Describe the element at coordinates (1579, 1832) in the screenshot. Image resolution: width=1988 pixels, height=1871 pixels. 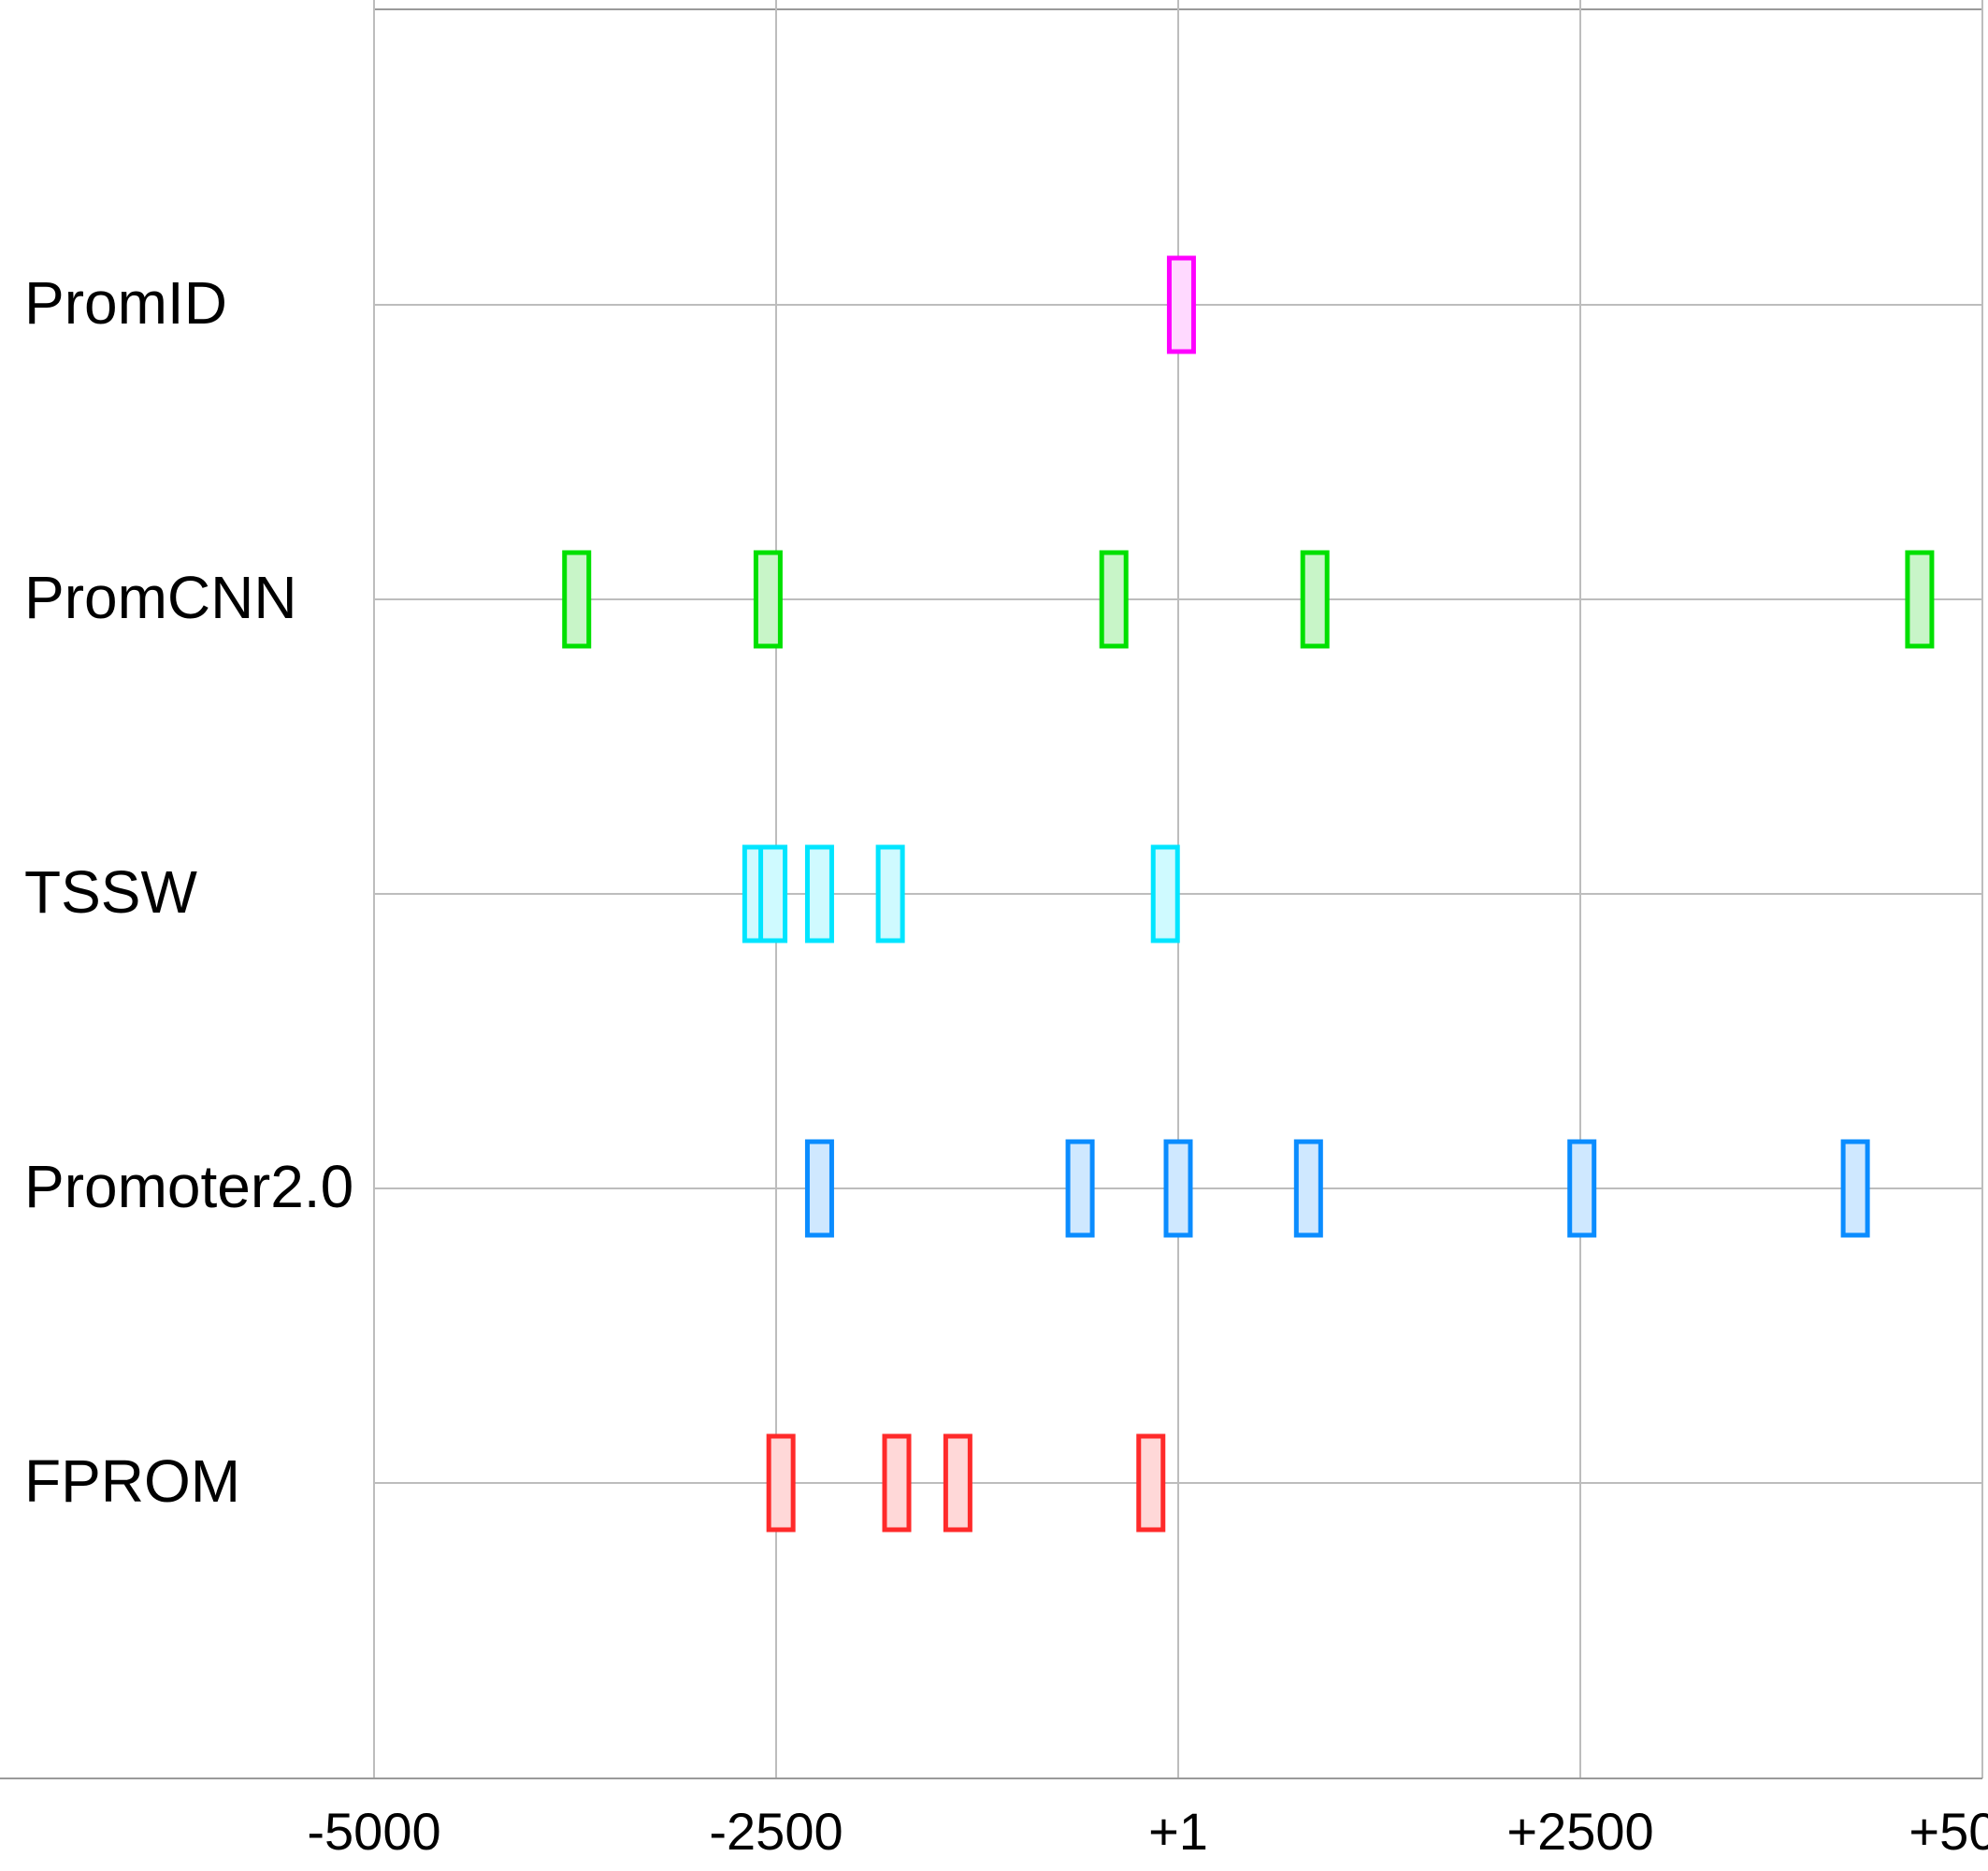
I see `x-tick-label: +2500` at that location.